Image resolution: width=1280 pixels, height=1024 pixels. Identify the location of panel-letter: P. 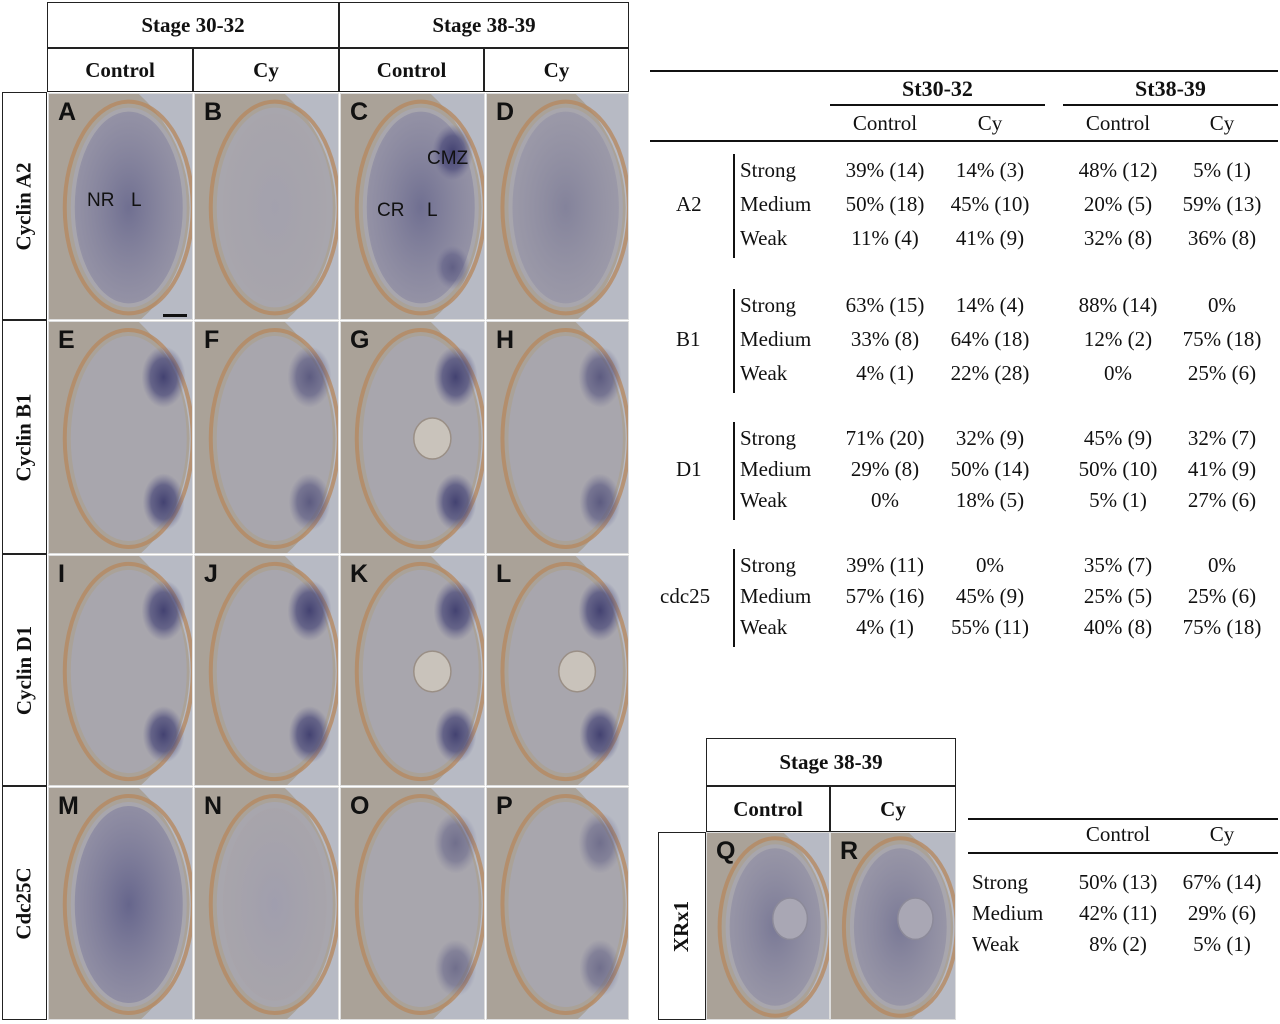
(504, 806).